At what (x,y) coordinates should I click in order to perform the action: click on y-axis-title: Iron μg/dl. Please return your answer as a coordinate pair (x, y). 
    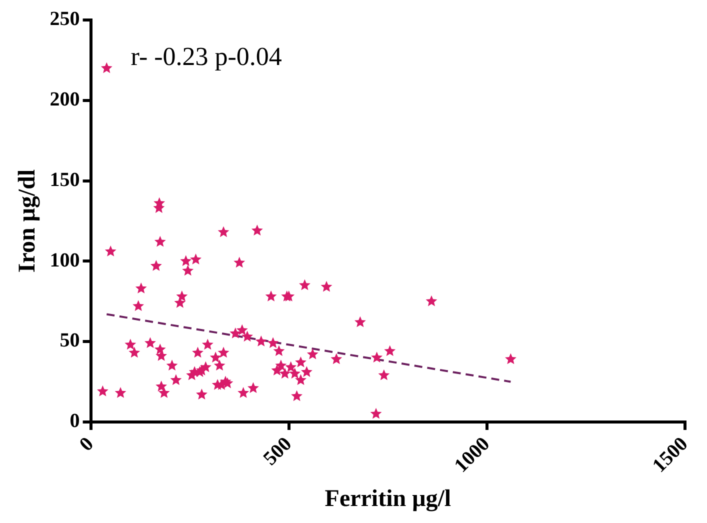
    Looking at the image, I should click on (27, 221).